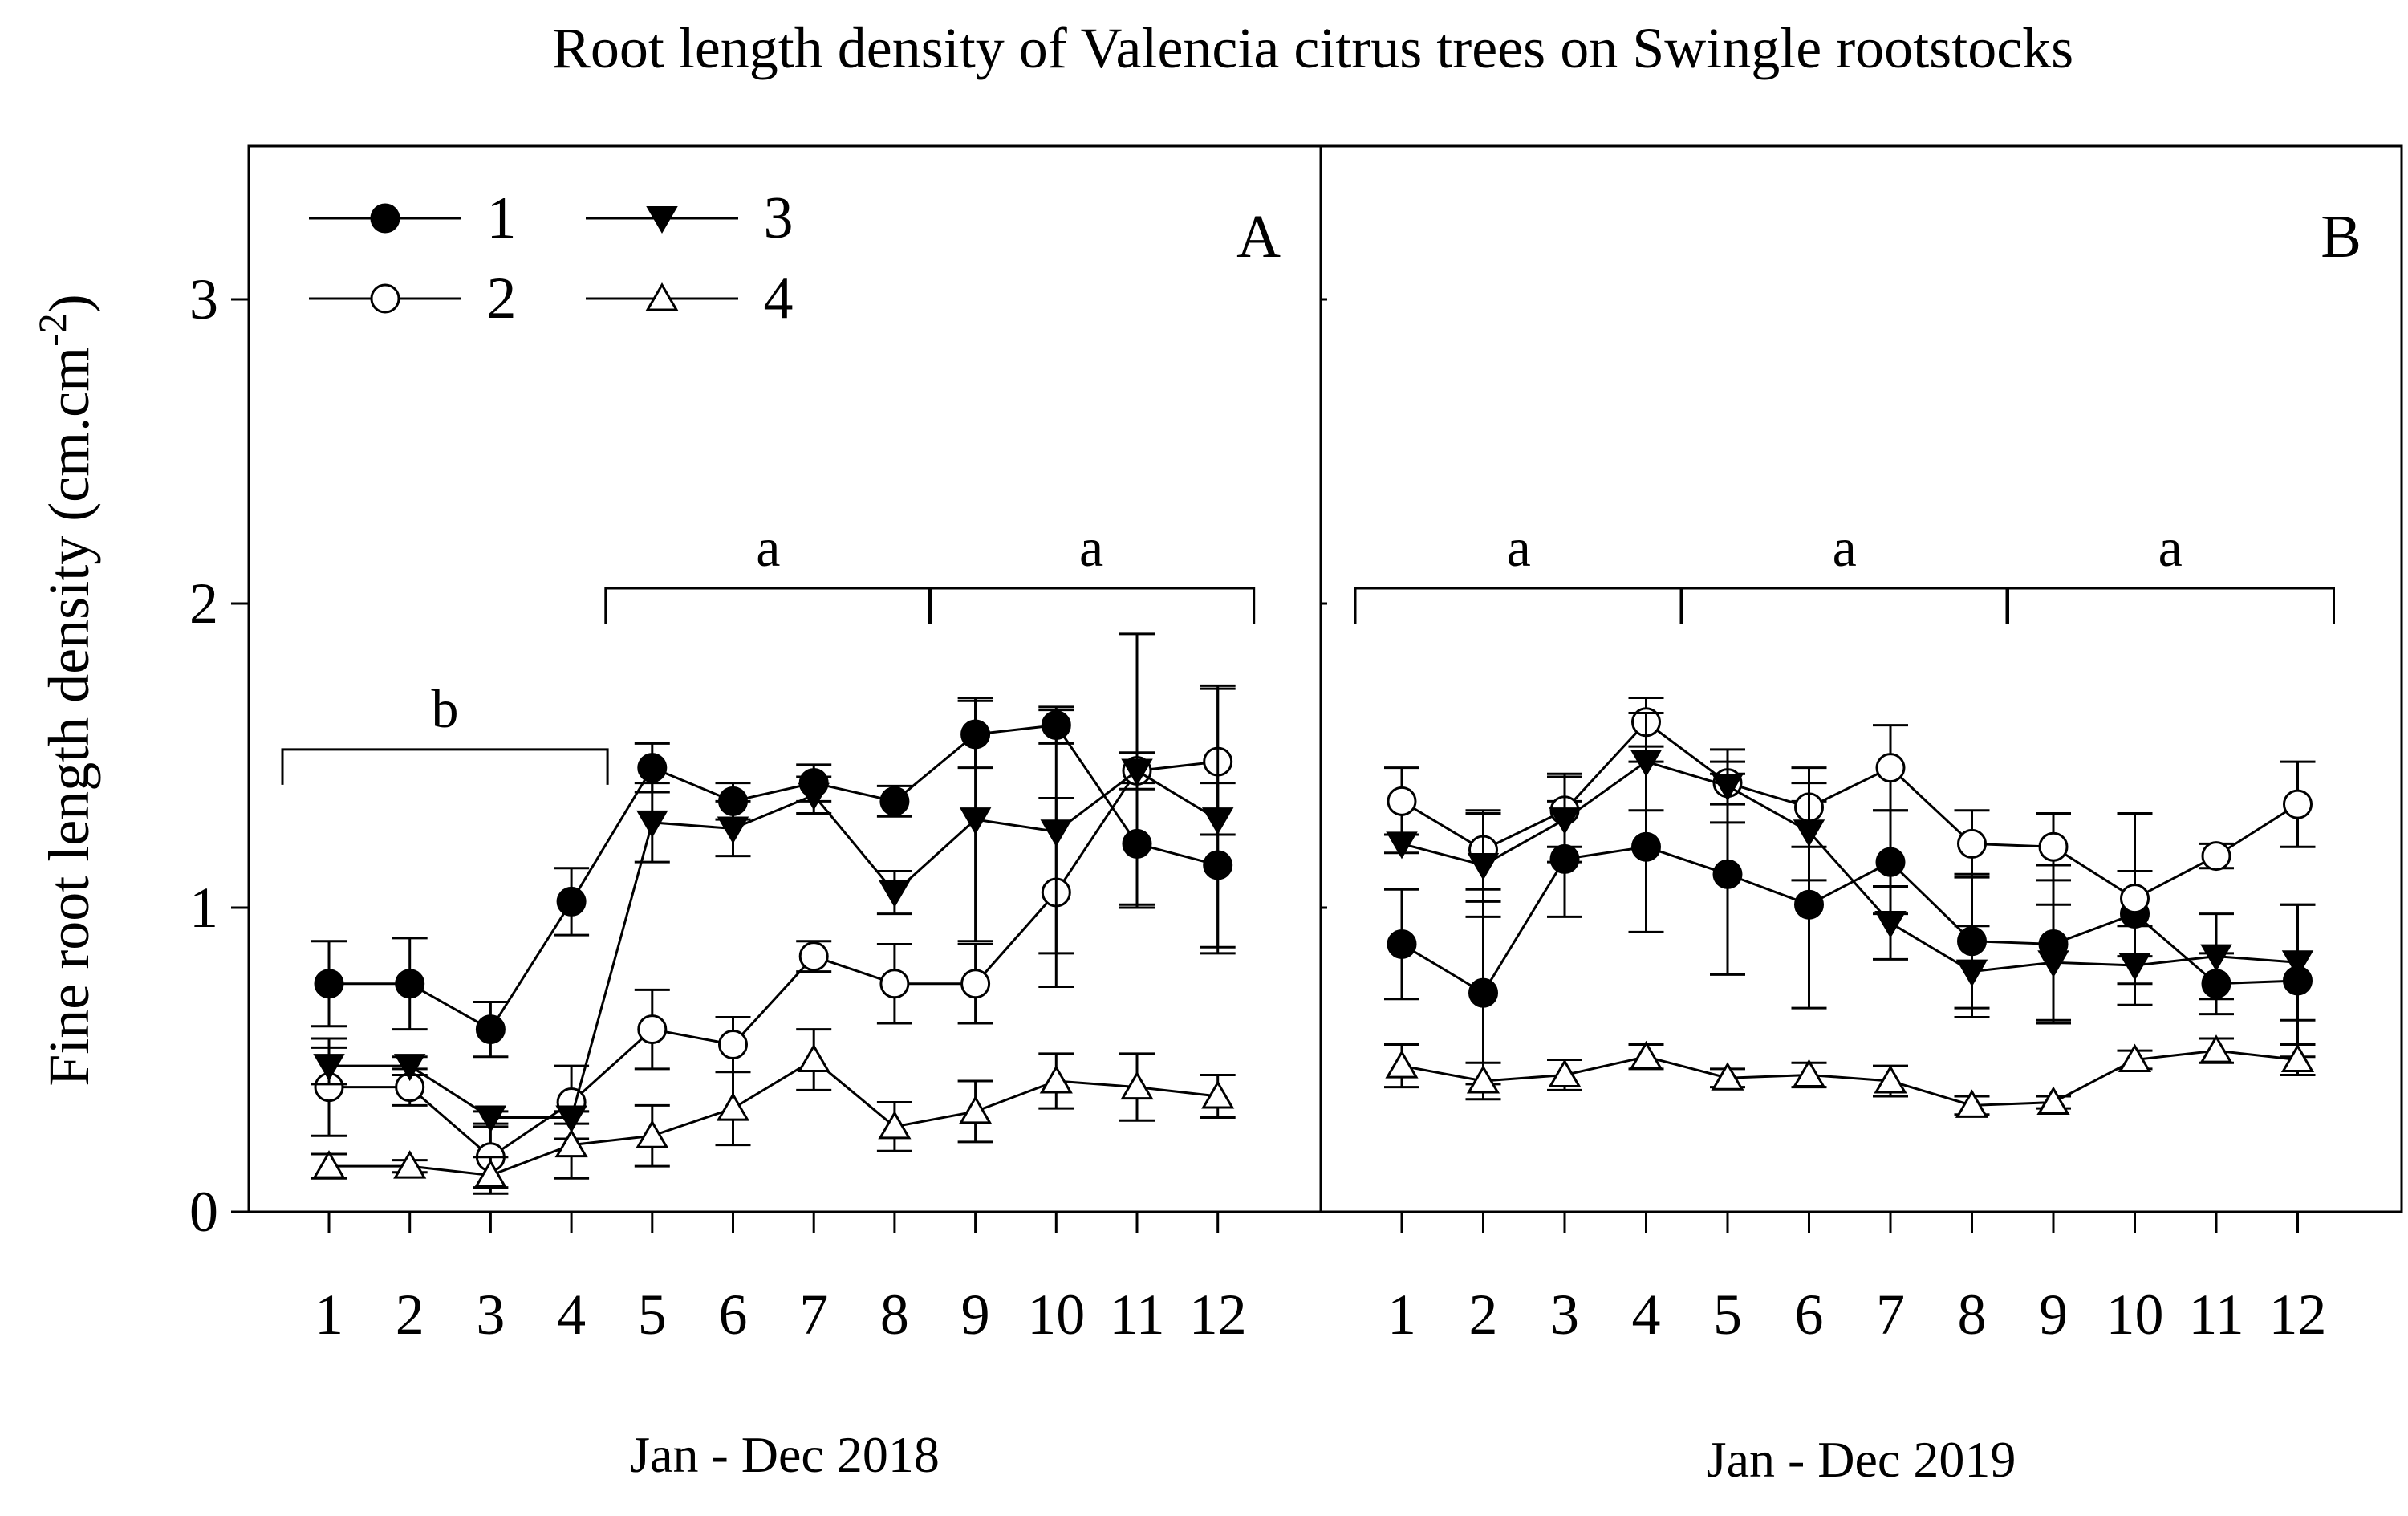 The height and width of the screenshot is (1516, 2408). Describe the element at coordinates (779, 299) in the screenshot. I see `legend-label: 4` at that location.